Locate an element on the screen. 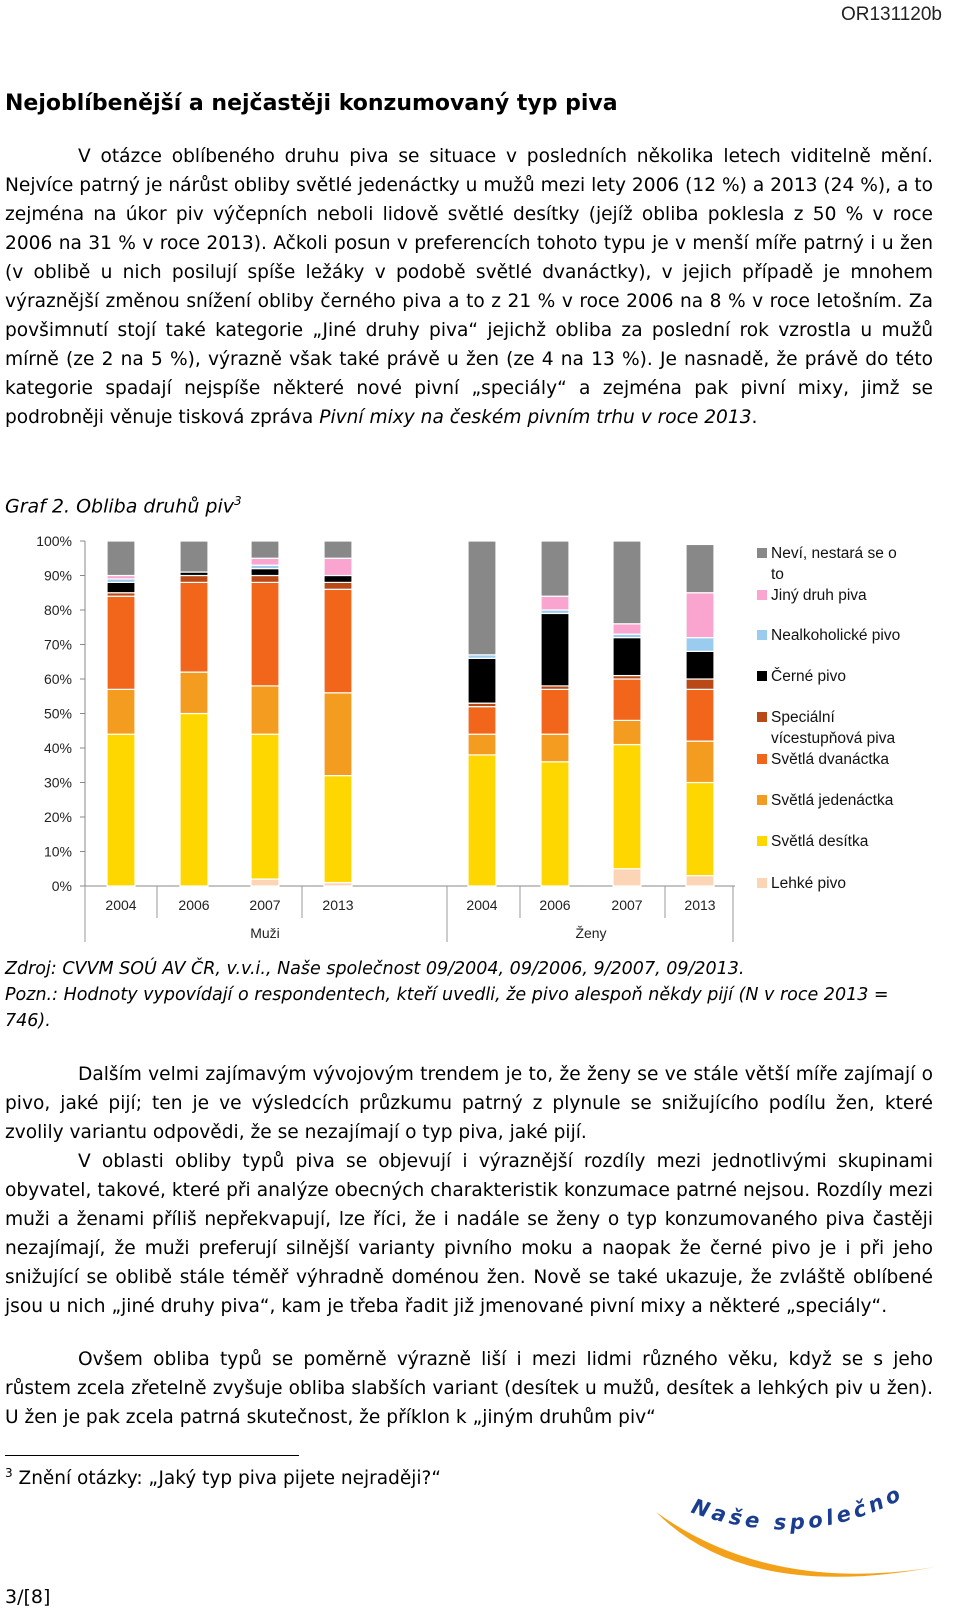  legend-label: vícestupňová piva is located at coordinates (833, 738).